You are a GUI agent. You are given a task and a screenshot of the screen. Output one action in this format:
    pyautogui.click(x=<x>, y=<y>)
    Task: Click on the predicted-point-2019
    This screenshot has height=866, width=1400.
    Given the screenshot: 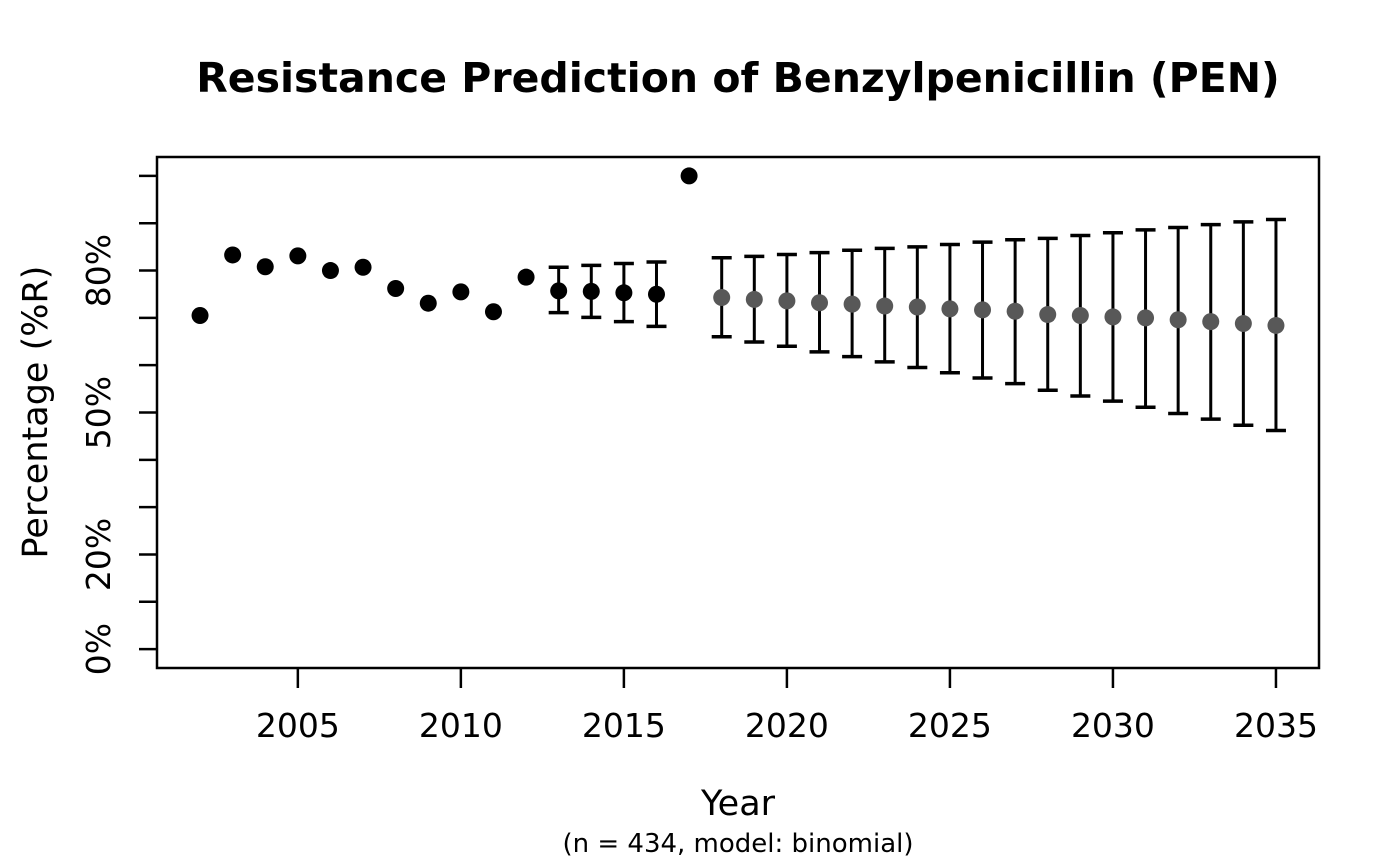 What is the action you would take?
    pyautogui.click(x=754, y=299)
    